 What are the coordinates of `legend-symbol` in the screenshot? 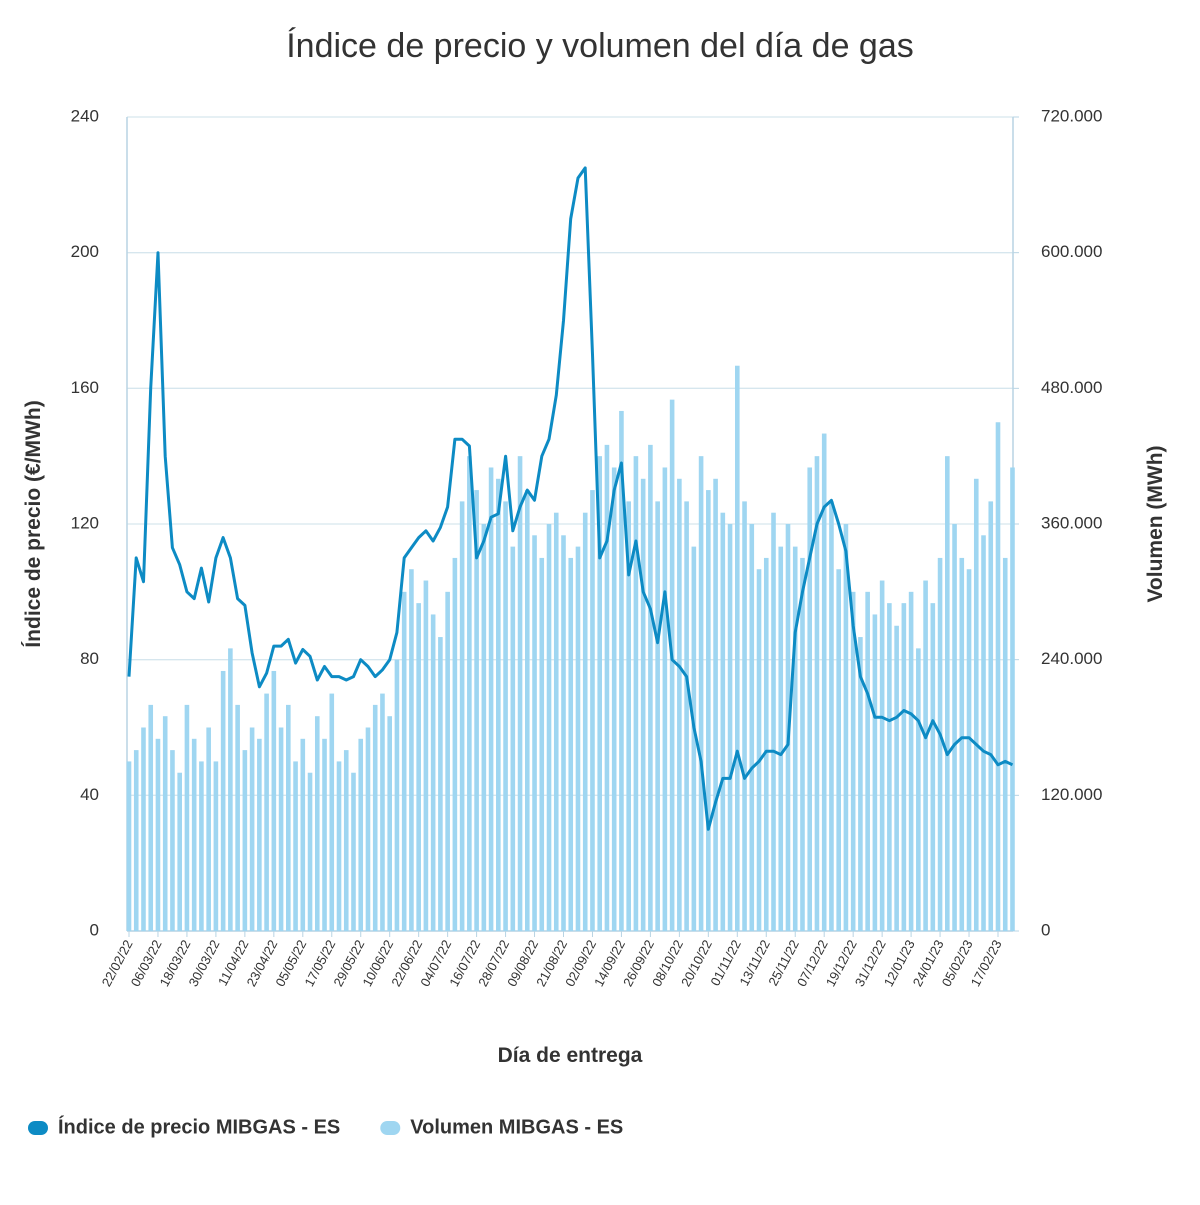 It's located at (390, 1128).